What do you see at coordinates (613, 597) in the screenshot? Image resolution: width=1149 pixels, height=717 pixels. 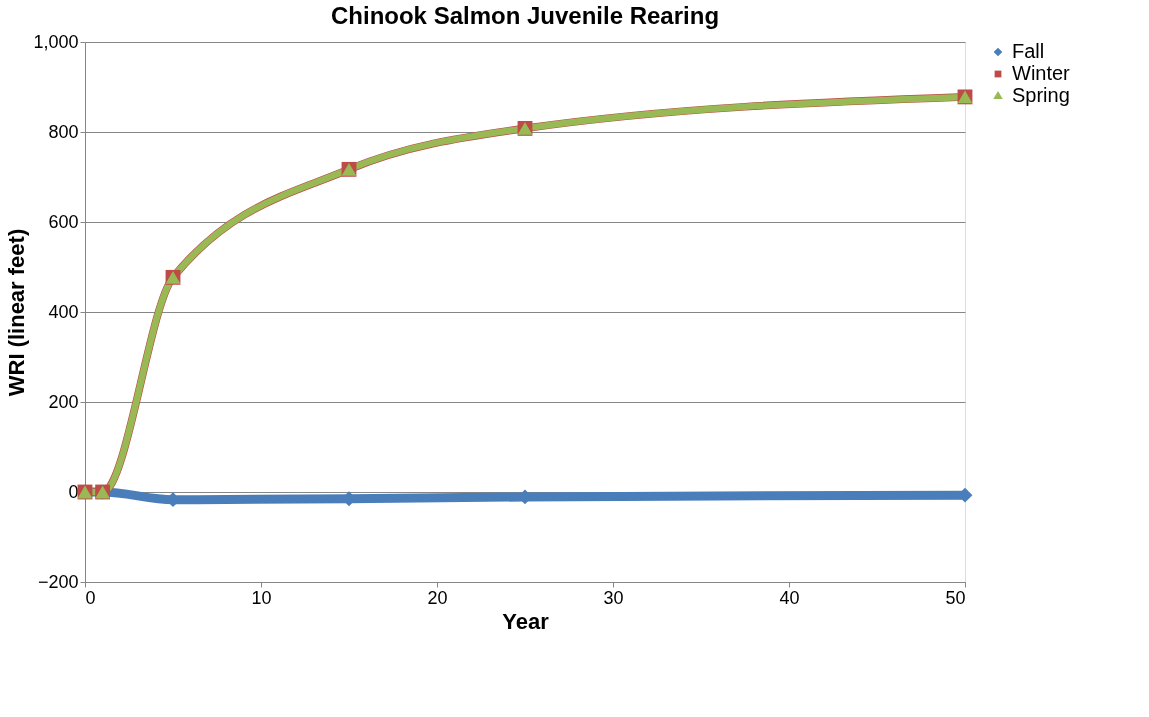 I see `x-tick-label: 30` at bounding box center [613, 597].